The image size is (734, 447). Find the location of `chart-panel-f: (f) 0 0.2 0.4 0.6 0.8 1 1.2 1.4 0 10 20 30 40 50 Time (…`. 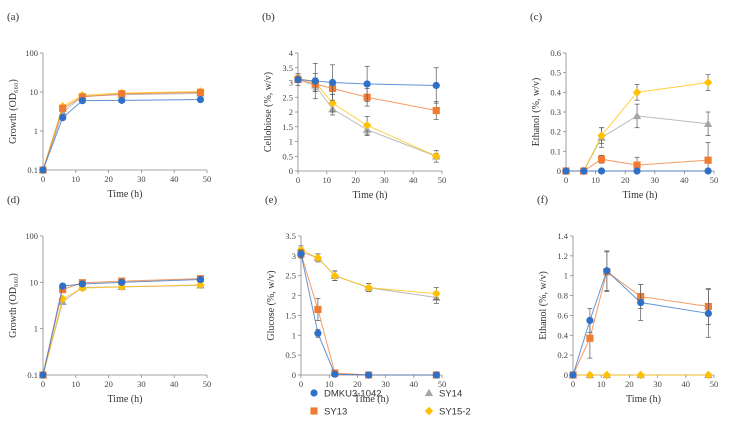

chart-panel-f: (f) 0 0.2 0.4 0.6 0.8 1 1.2 1.4 0 10 20 30 40 50 Time (… is located at coordinates (627, 299).